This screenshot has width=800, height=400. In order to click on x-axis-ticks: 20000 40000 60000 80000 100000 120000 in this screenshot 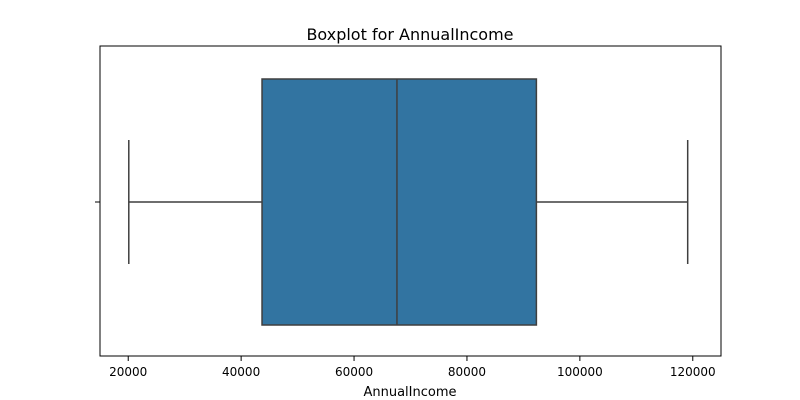, I will do `click(412, 367)`.